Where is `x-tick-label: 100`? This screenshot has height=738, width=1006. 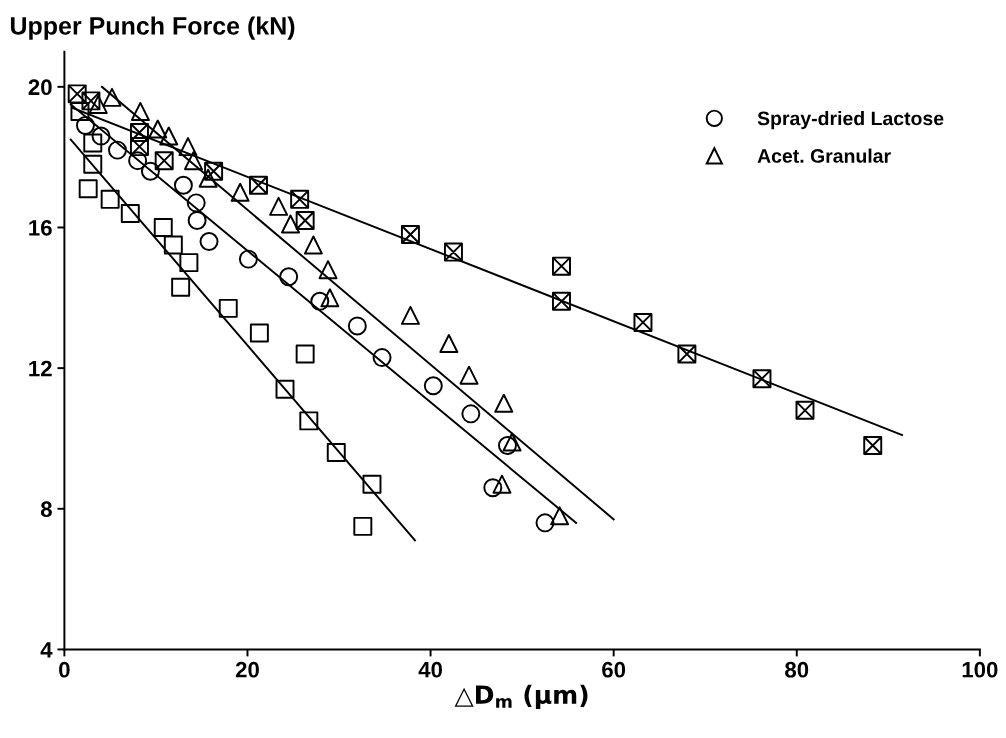 x-tick-label: 100 is located at coordinates (980, 669).